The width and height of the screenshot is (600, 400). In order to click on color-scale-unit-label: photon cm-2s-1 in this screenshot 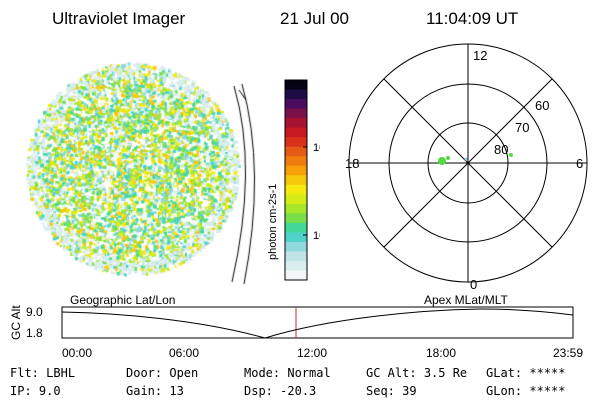, I will do `click(273, 222)`.